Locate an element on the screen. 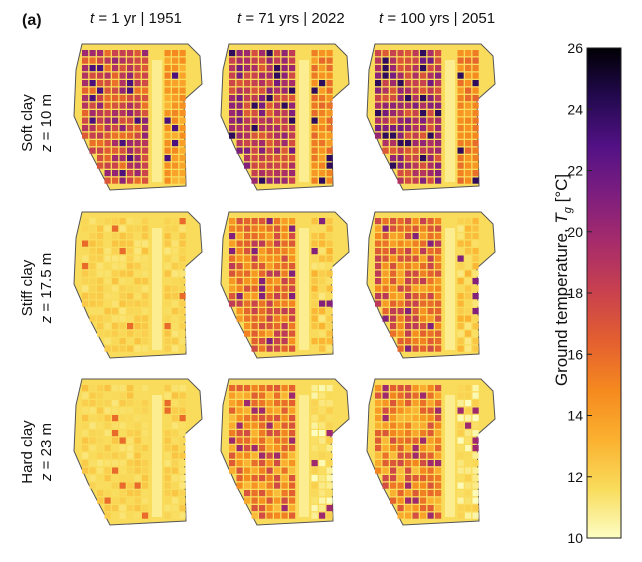 This screenshot has width=642, height=562. shoreline-band is located at coordinates (450, 121).